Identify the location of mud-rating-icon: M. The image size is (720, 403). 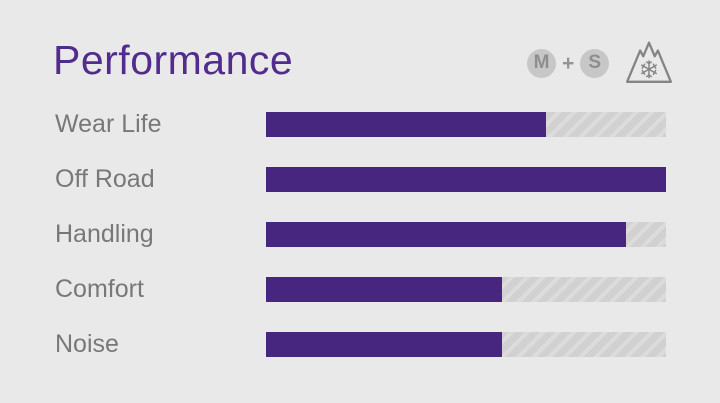
(541, 63).